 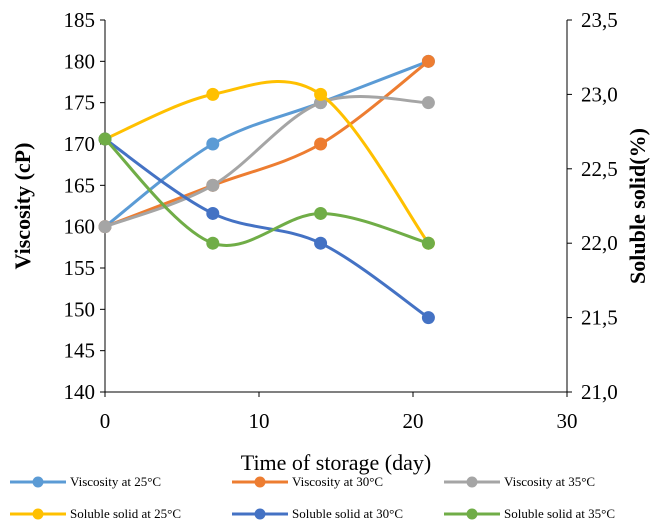 What do you see at coordinates (80, 309) in the screenshot?
I see `y-left-tick-label: 150` at bounding box center [80, 309].